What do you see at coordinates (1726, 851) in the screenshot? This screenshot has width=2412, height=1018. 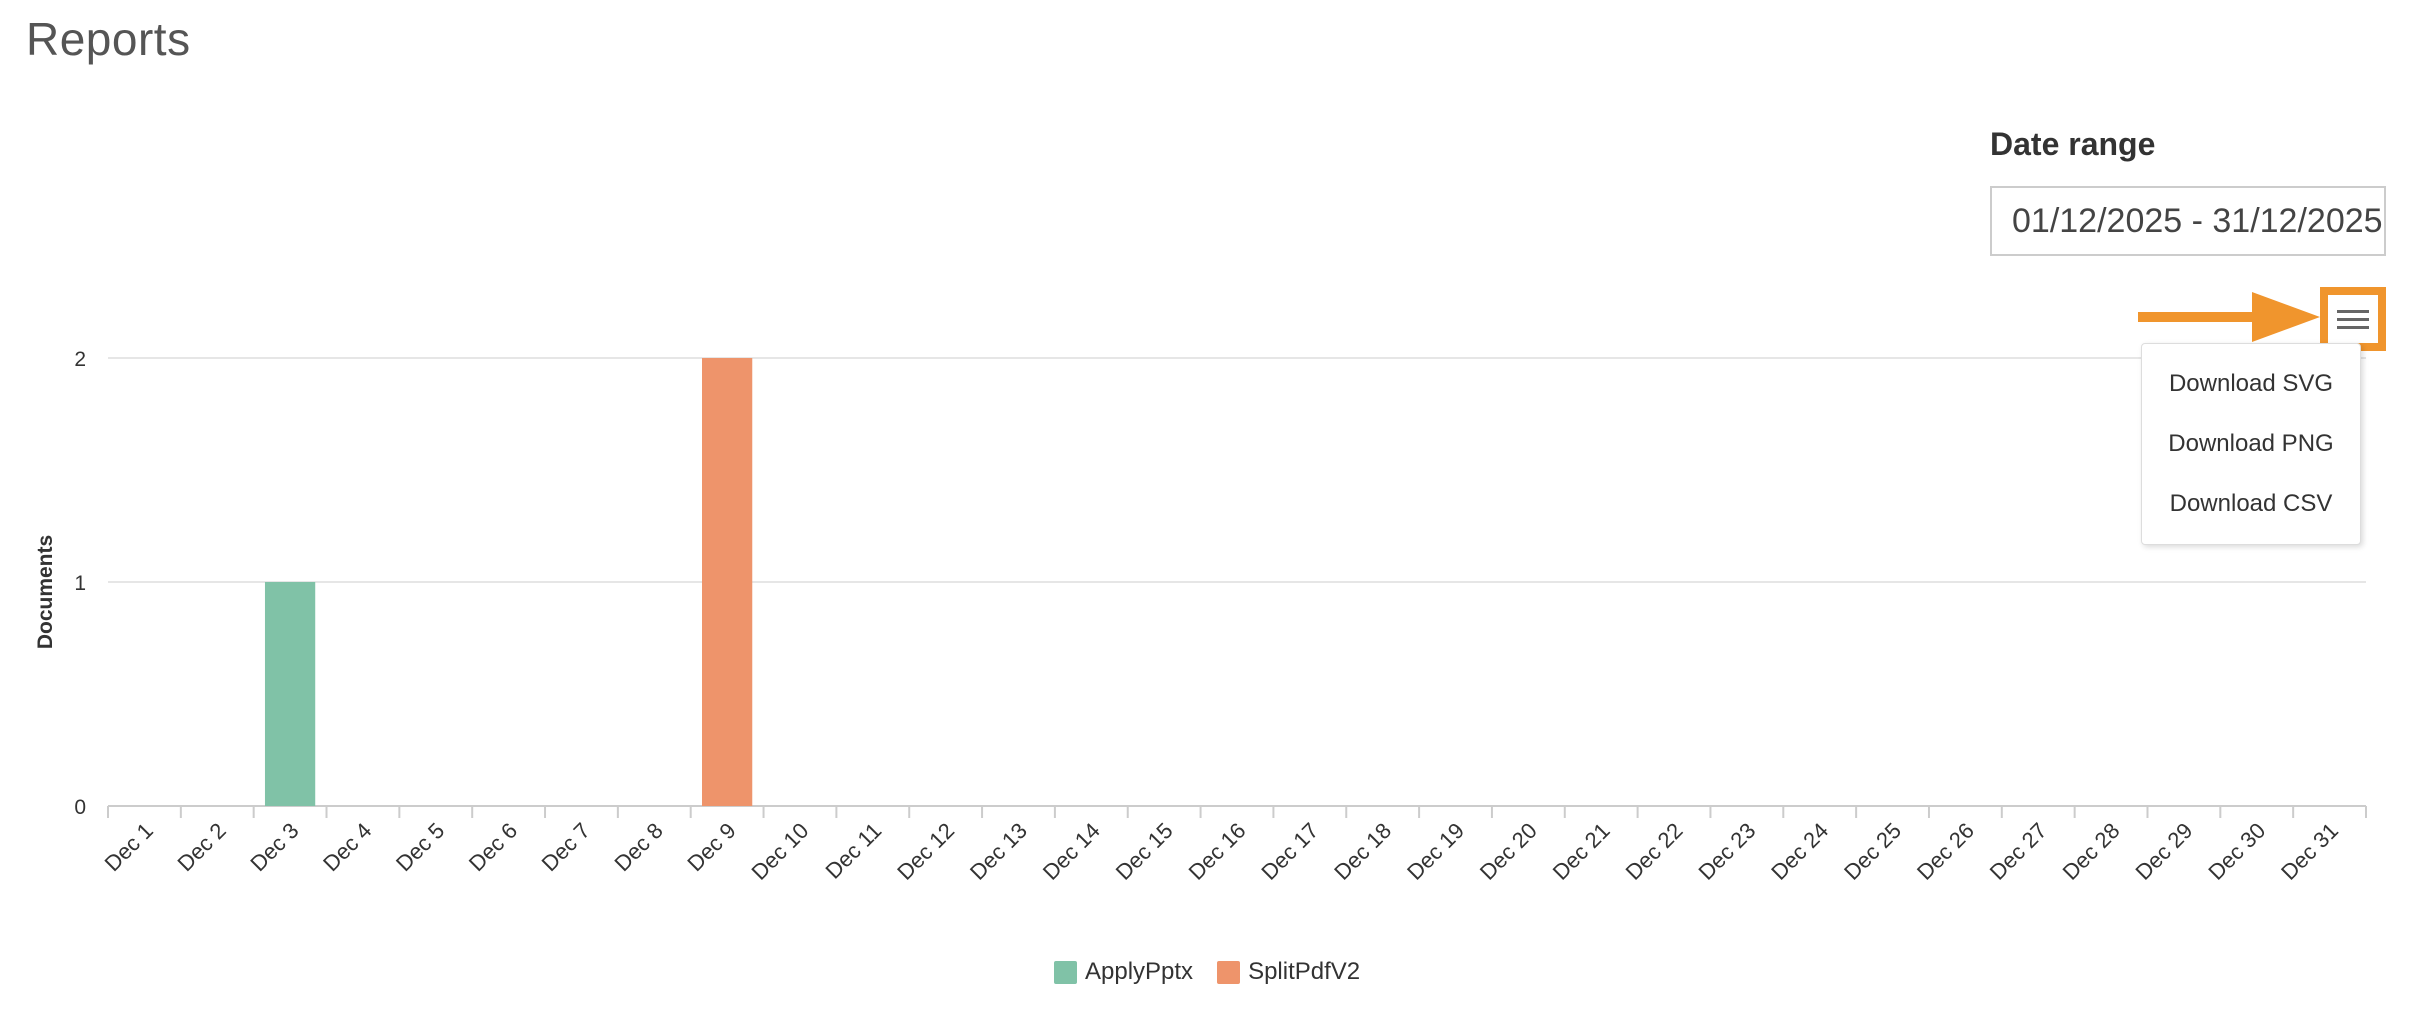 I see `x-tick-label: Dec 23` at bounding box center [1726, 851].